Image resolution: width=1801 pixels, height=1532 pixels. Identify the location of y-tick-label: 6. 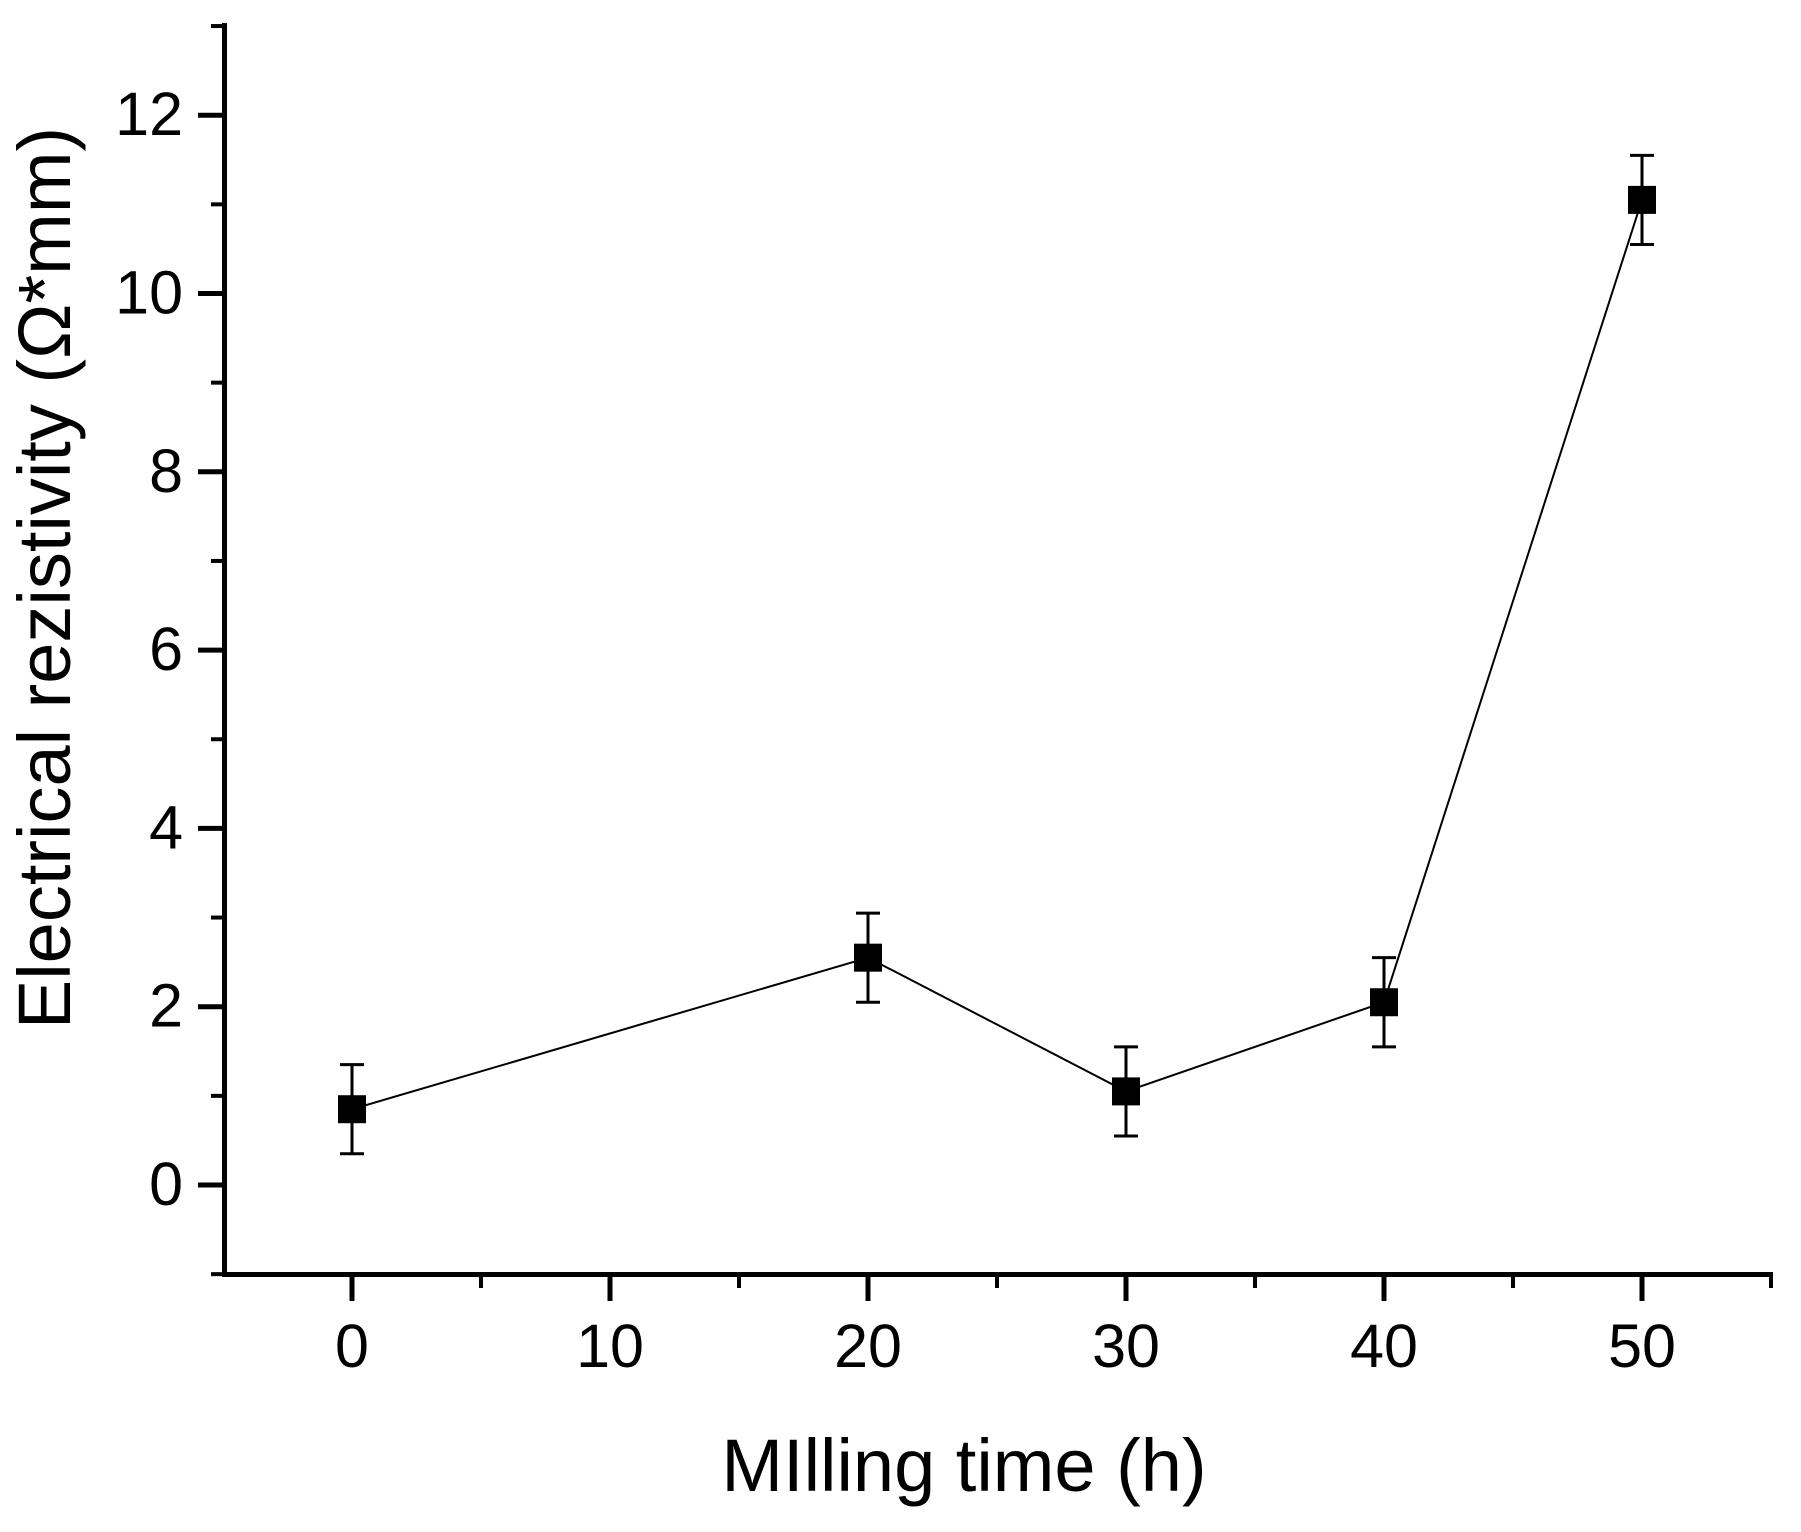
(166, 649).